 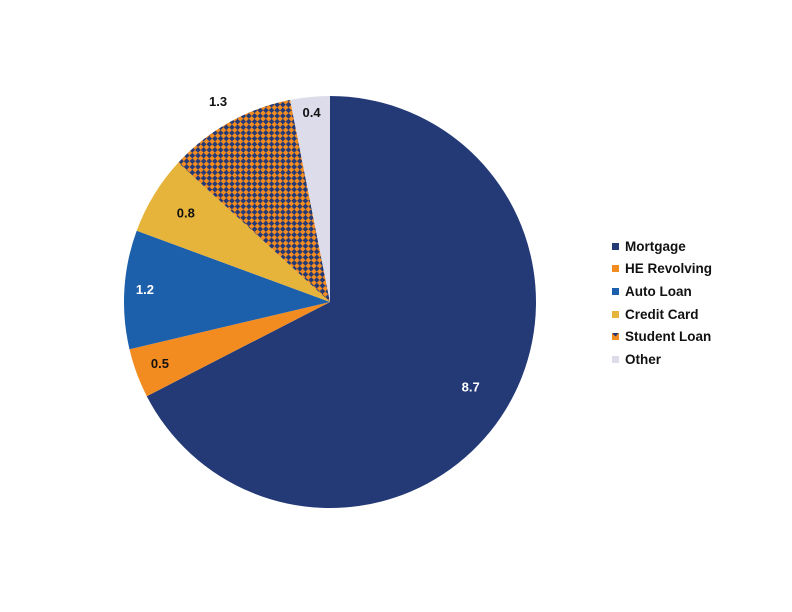 I want to click on legend-label-mortgage: Mortgage, so click(x=655, y=246).